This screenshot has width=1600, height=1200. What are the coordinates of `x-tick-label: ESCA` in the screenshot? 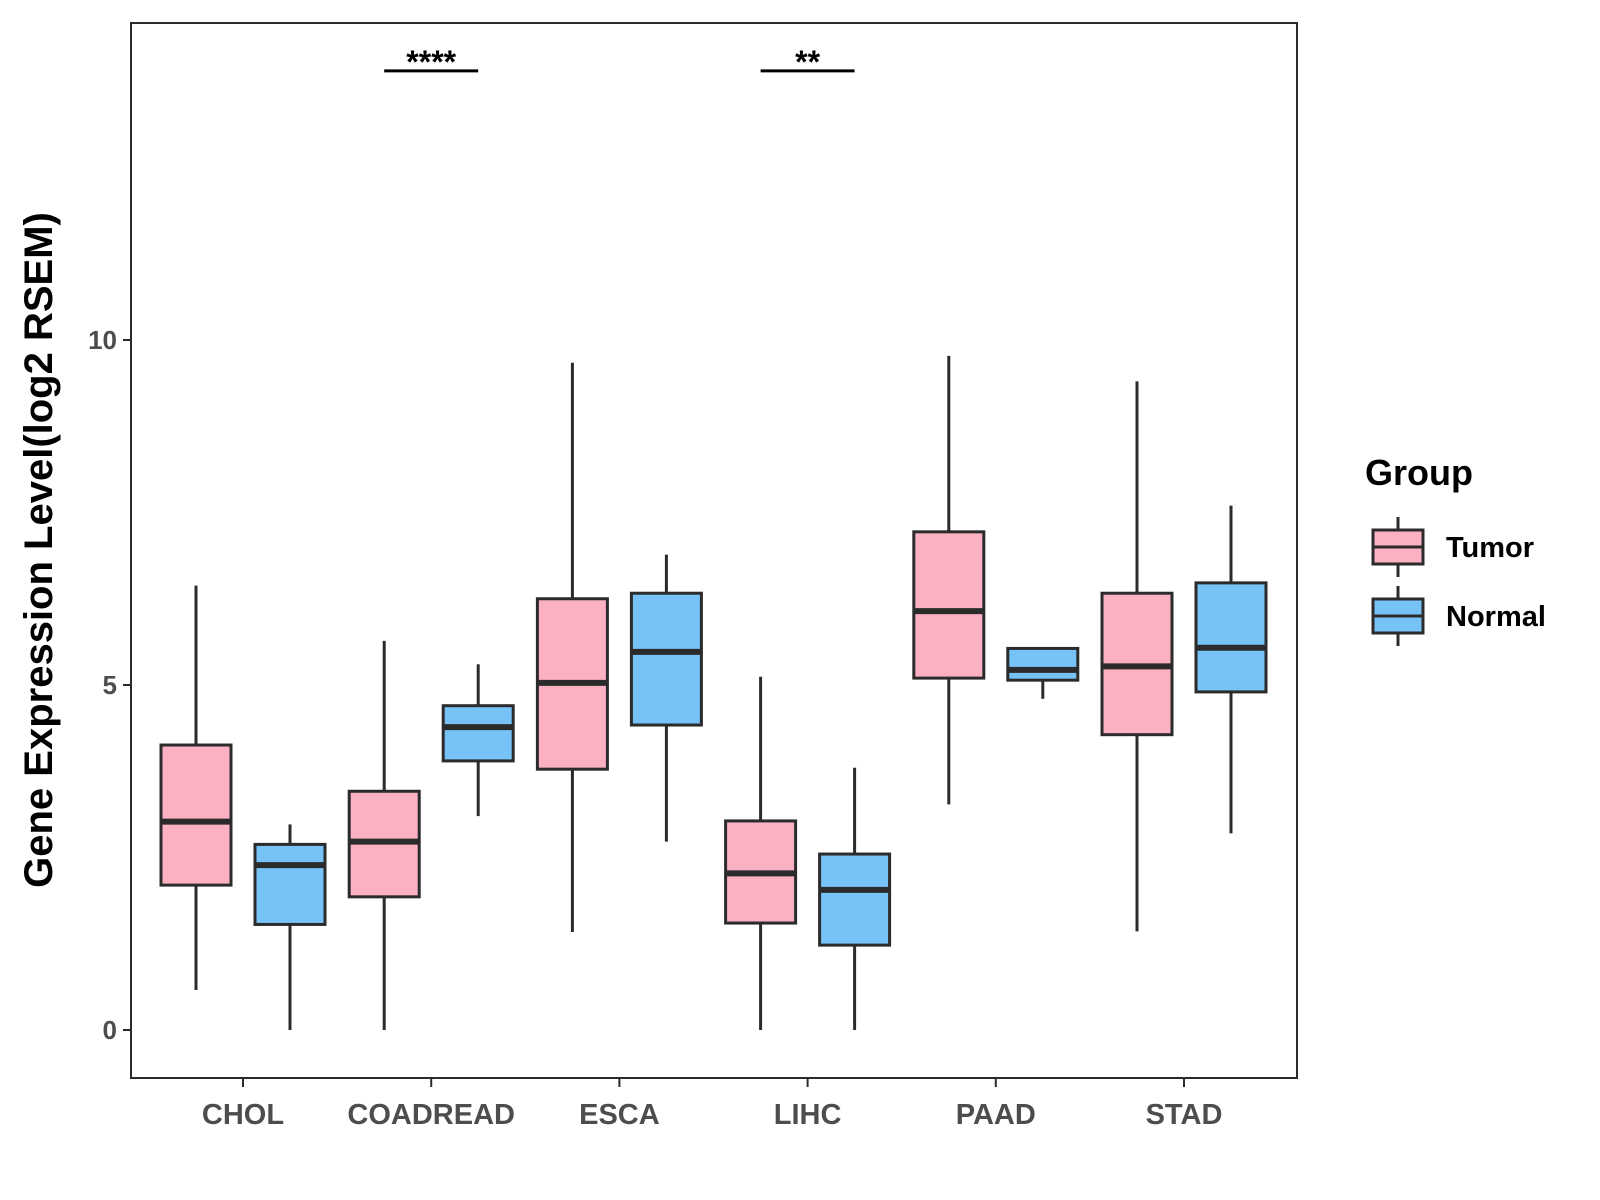 It's located at (619, 1115).